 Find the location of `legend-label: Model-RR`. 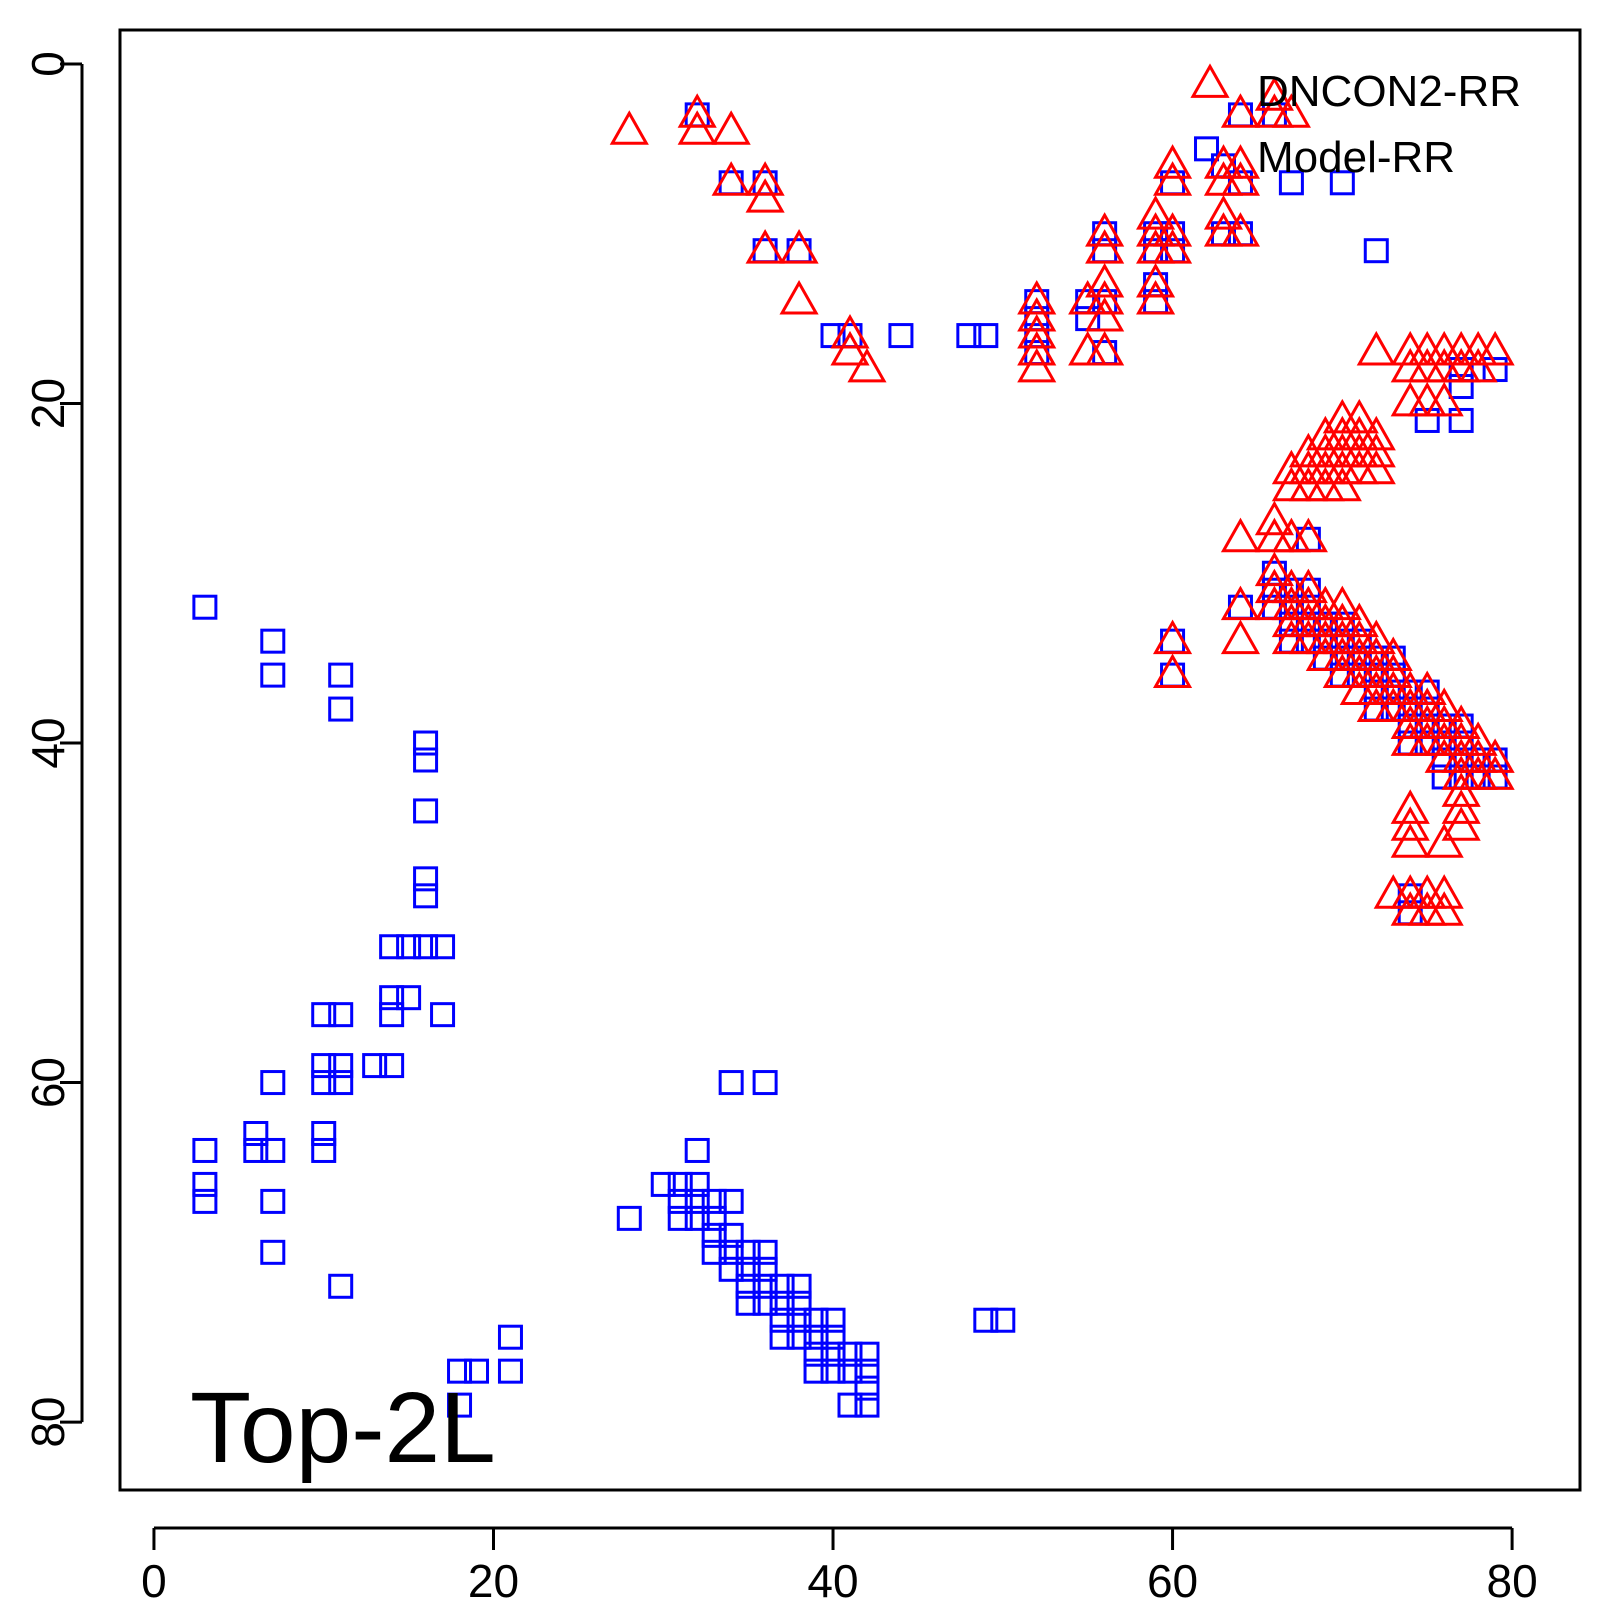

legend-label: Model-RR is located at coordinates (1356, 157).